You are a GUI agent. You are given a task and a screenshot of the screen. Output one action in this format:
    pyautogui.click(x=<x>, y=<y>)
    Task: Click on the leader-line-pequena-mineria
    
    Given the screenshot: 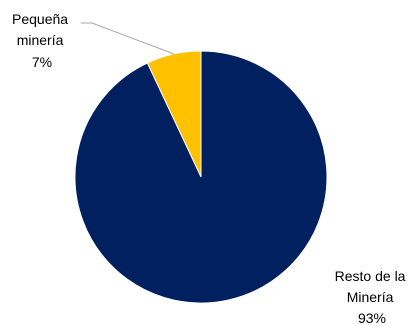 What is the action you would take?
    pyautogui.click(x=128, y=38)
    